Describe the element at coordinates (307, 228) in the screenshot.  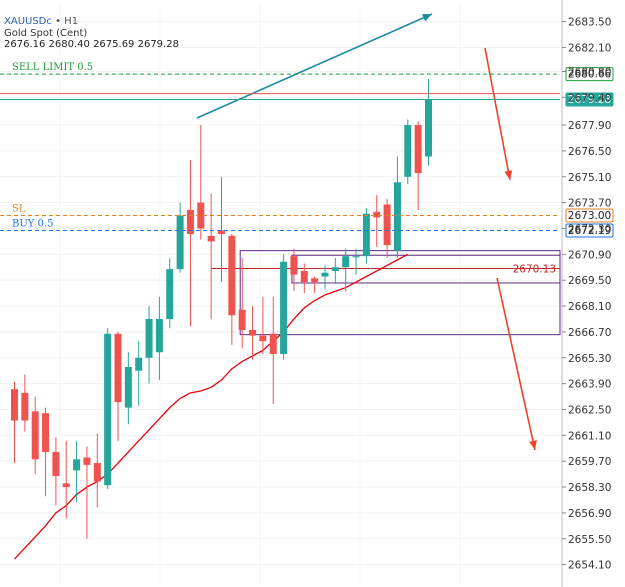
I see `order-level: BUY 0.5 2672.19` at that location.